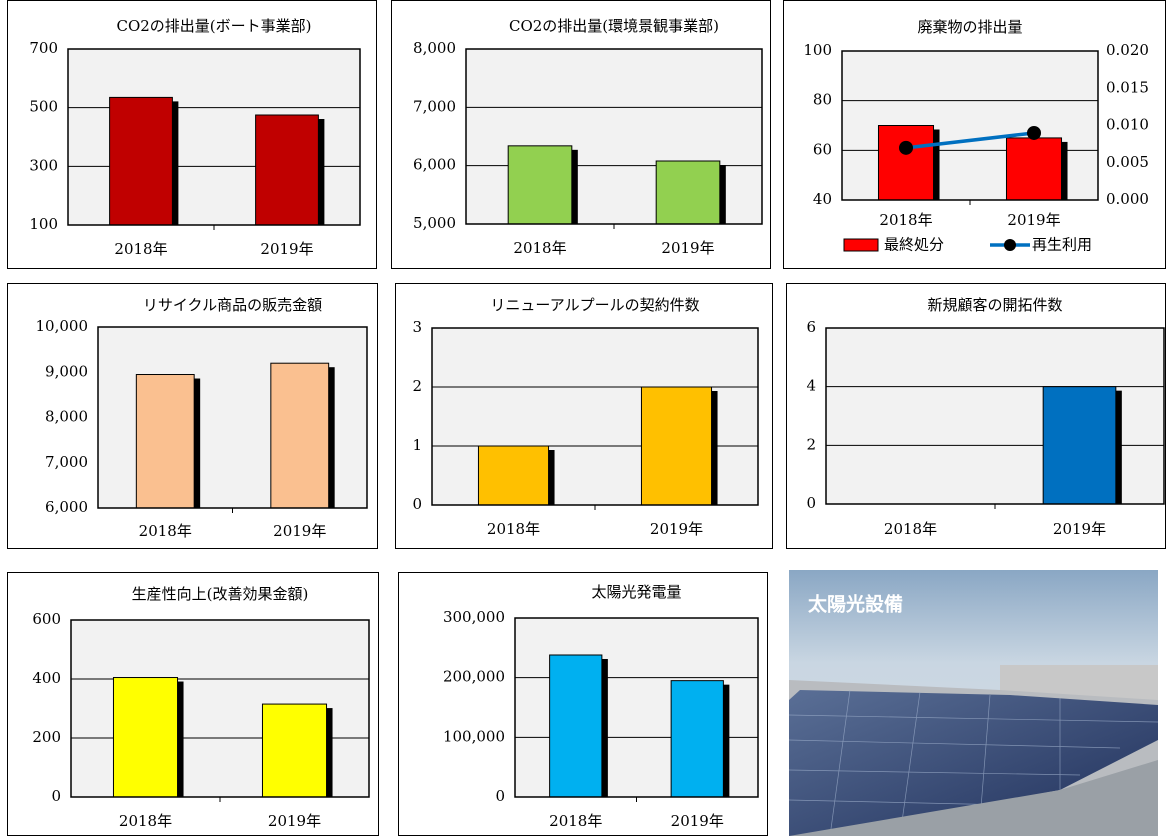 This screenshot has height=836, width=1166. Describe the element at coordinates (193, 704) in the screenshot. I see `chart: 生産性向上(改善効果金額) 0 200 400 600 2018年 2019年` at that location.